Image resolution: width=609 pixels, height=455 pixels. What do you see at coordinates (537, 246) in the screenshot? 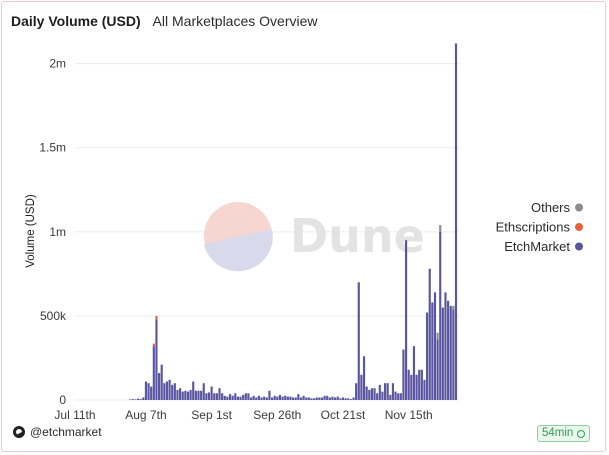
I see `legend-label: EtchMarket` at bounding box center [537, 246].